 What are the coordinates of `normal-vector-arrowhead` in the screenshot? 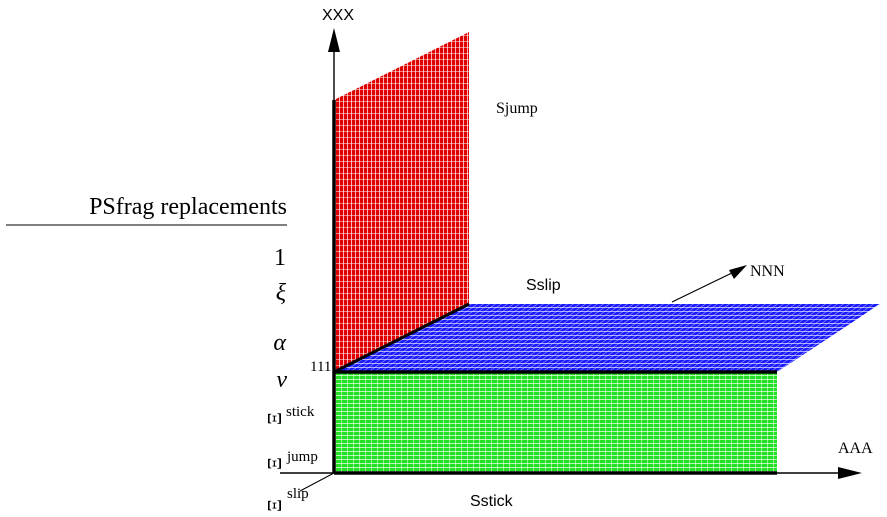 It's located at (738, 272).